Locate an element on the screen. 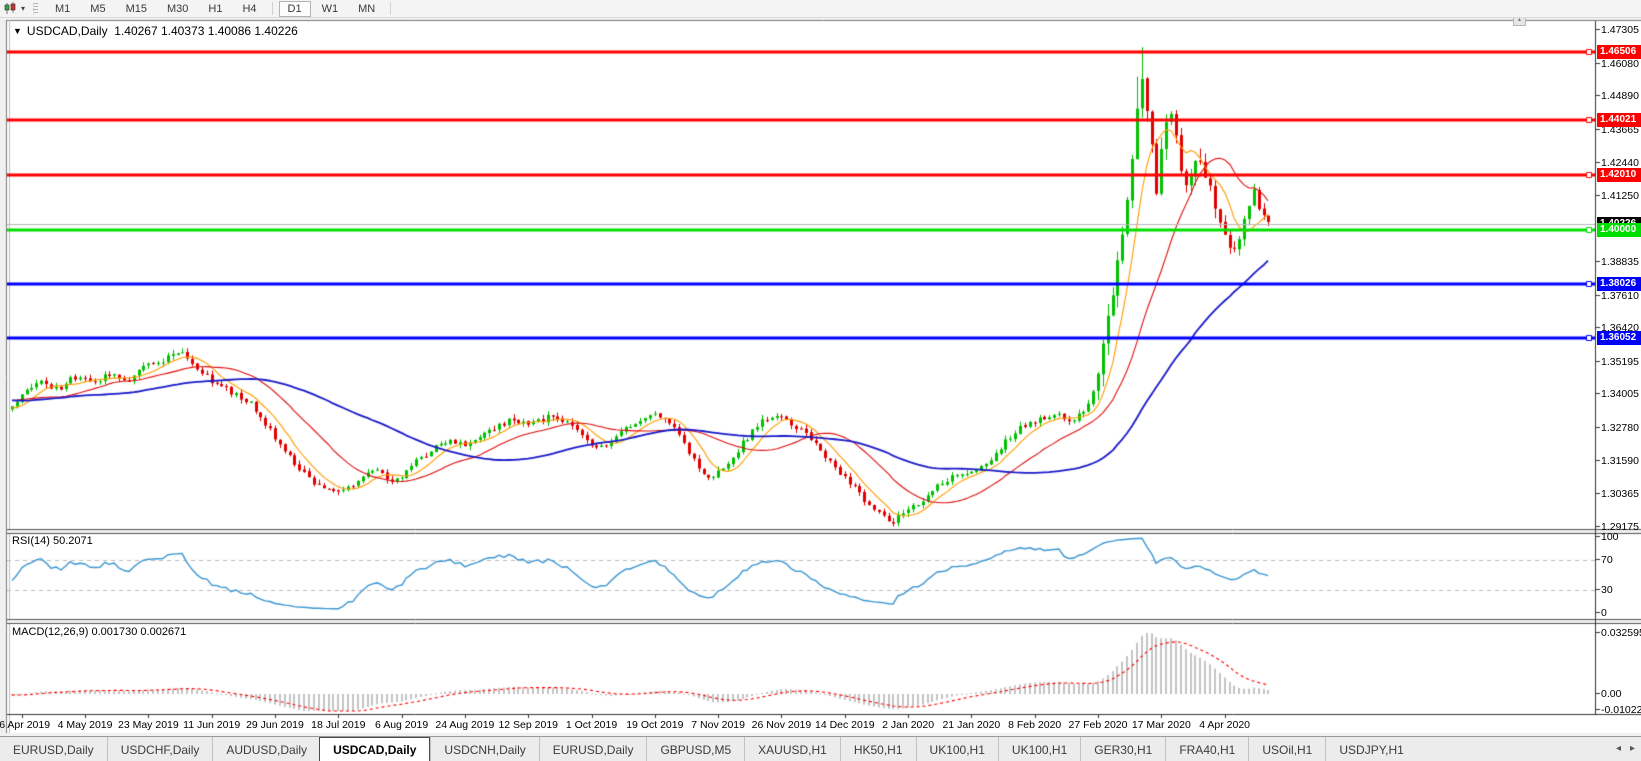 Image resolution: width=1641 pixels, height=761 pixels. chart-tab-usdchf-daily: USDCHF,Daily is located at coordinates (159, 749).